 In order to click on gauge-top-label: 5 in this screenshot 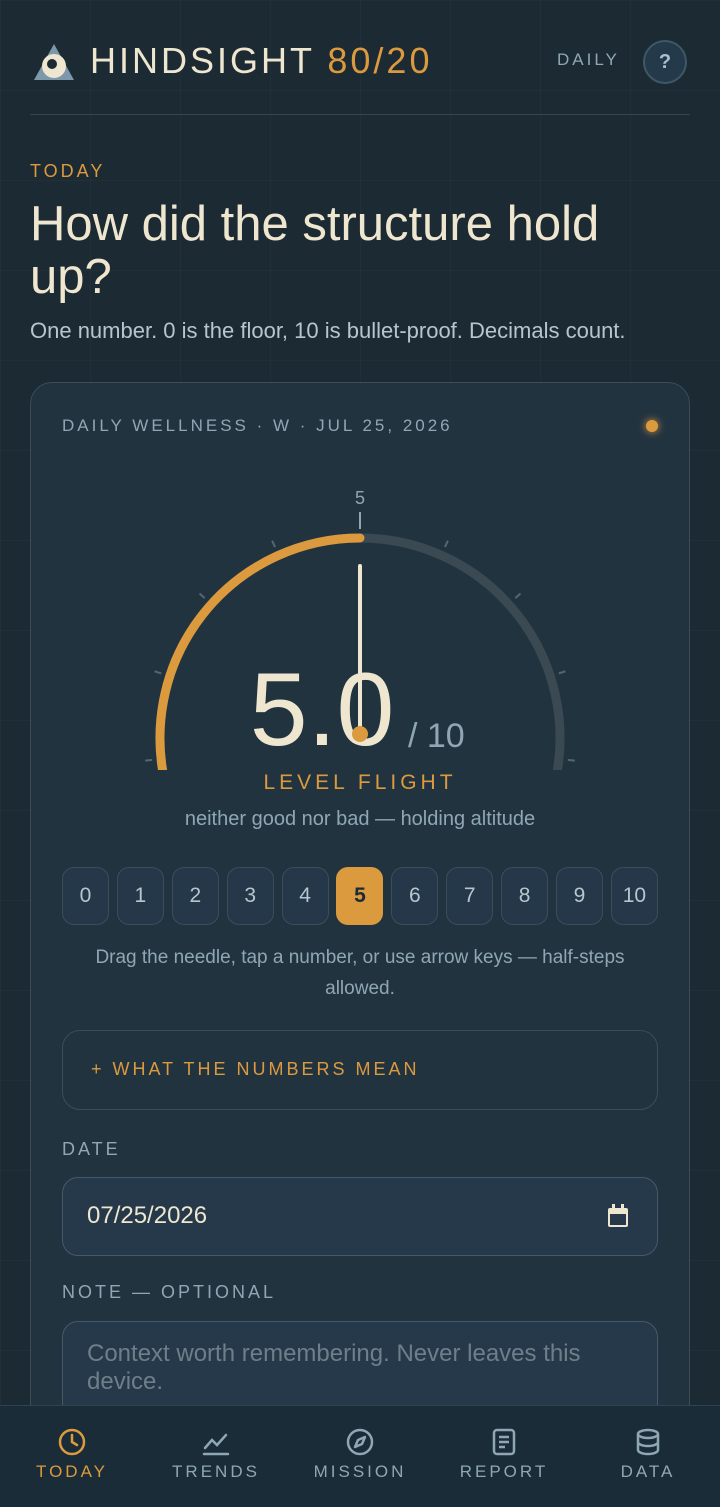, I will do `click(360, 498)`.